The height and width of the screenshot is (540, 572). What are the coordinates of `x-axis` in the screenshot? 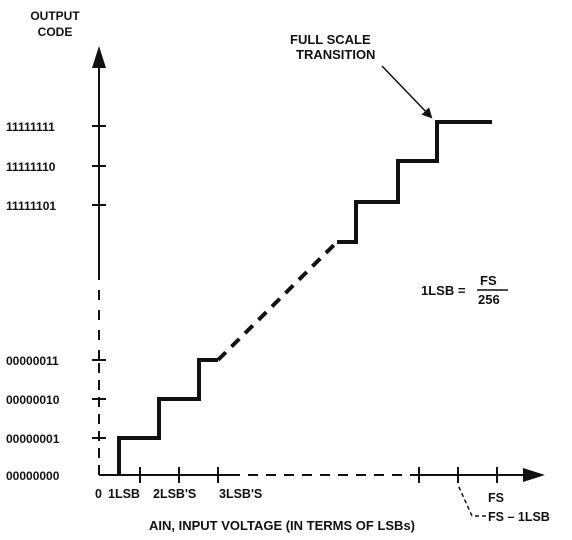 It's located at (322, 475).